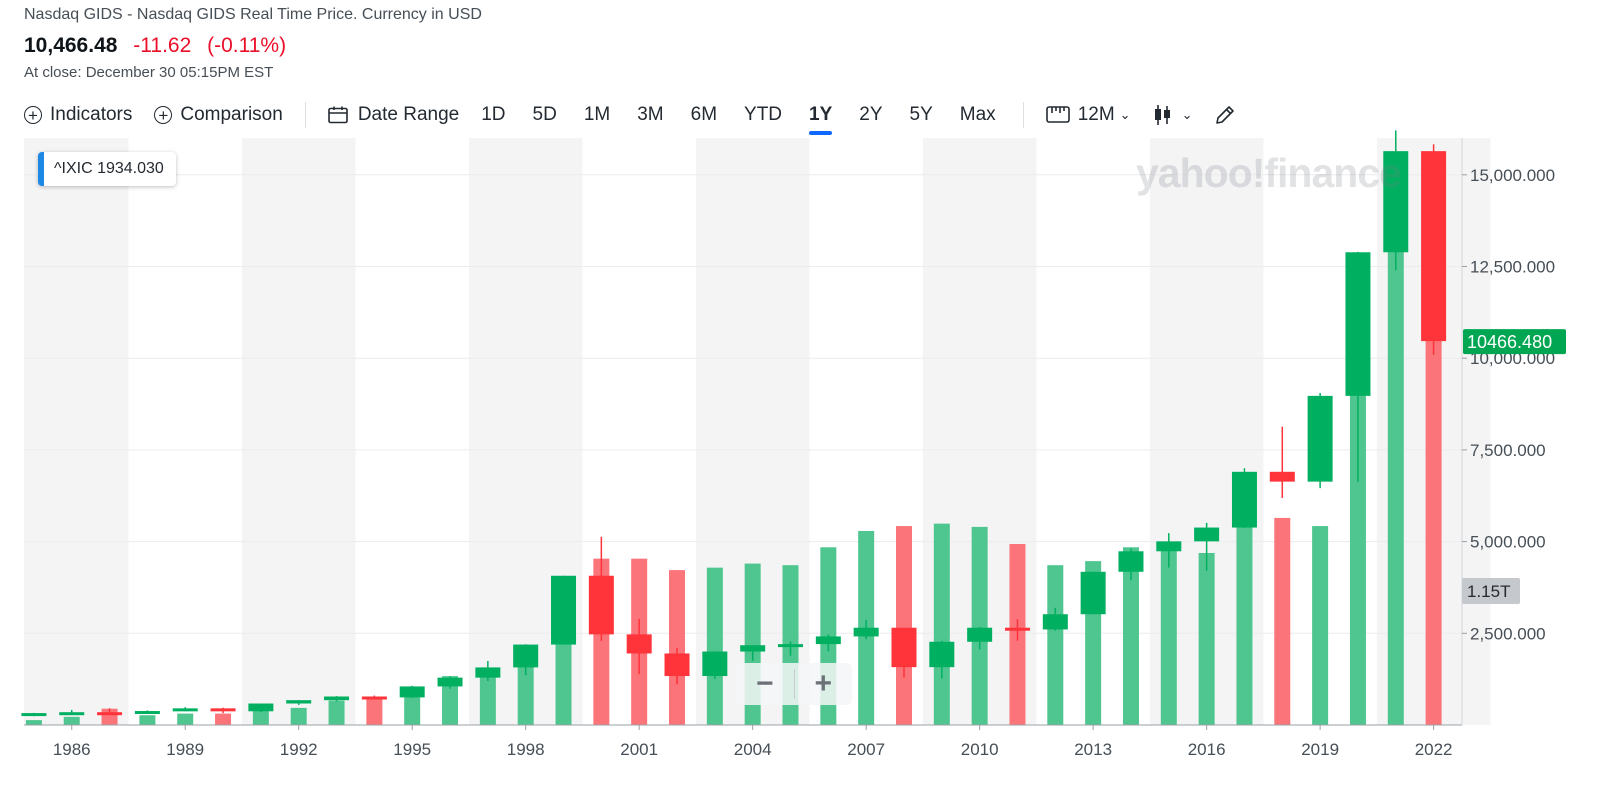  I want to click on price-row: 10,466.48 -11.62 (-0.11%), so click(253, 46).